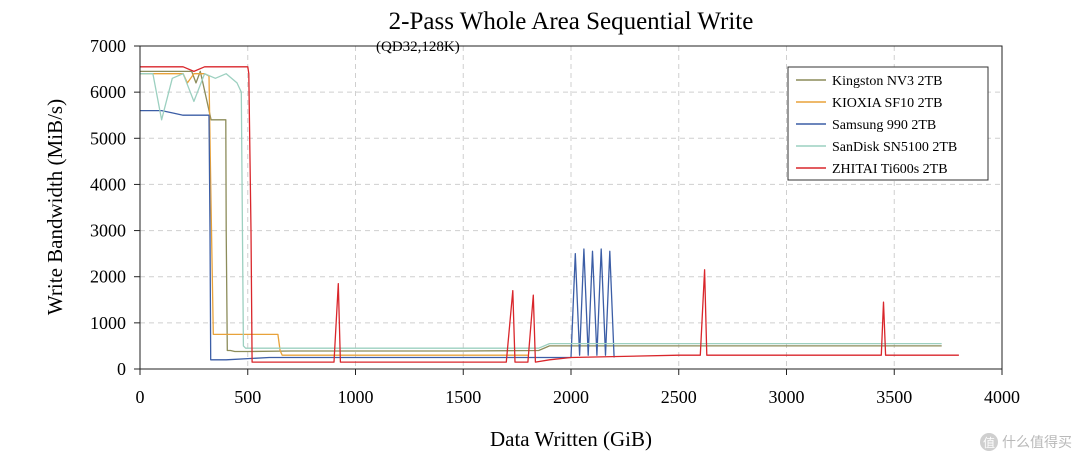 The image size is (1080, 462). I want to click on y-tick-label: 6000, so click(108, 92).